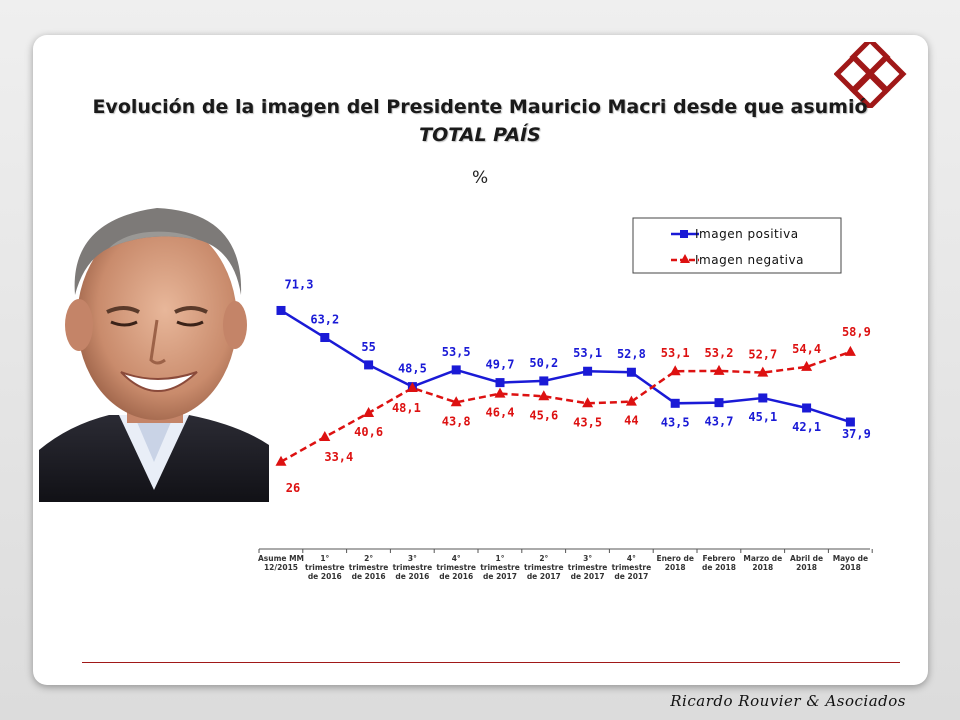 The image size is (960, 720). I want to click on x-tick-label: 4° trimestre de 2016, so click(456, 567).